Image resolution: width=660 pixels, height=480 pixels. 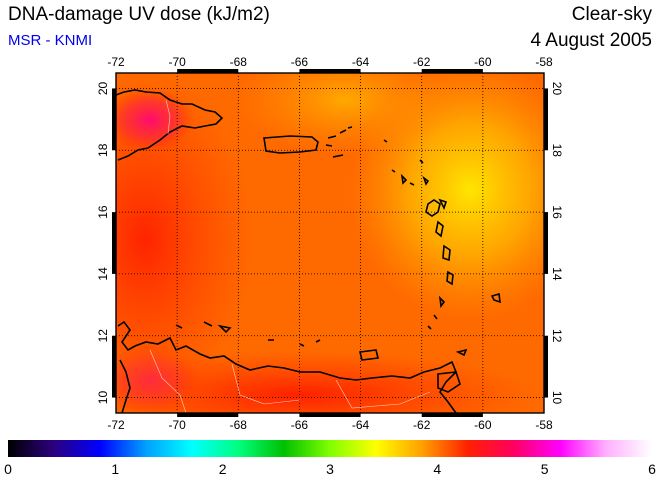 I want to click on dominica, so click(x=439, y=229).